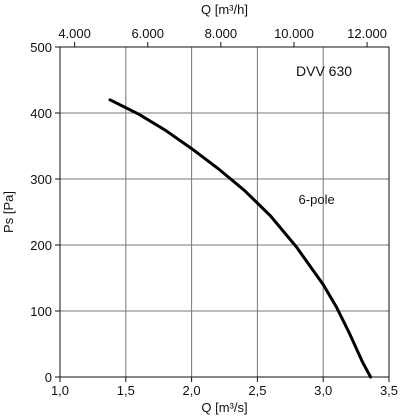 Image resolution: width=400 pixels, height=419 pixels. Describe the element at coordinates (221, 33) in the screenshot. I see `x2-tick-label: 8.000` at that location.